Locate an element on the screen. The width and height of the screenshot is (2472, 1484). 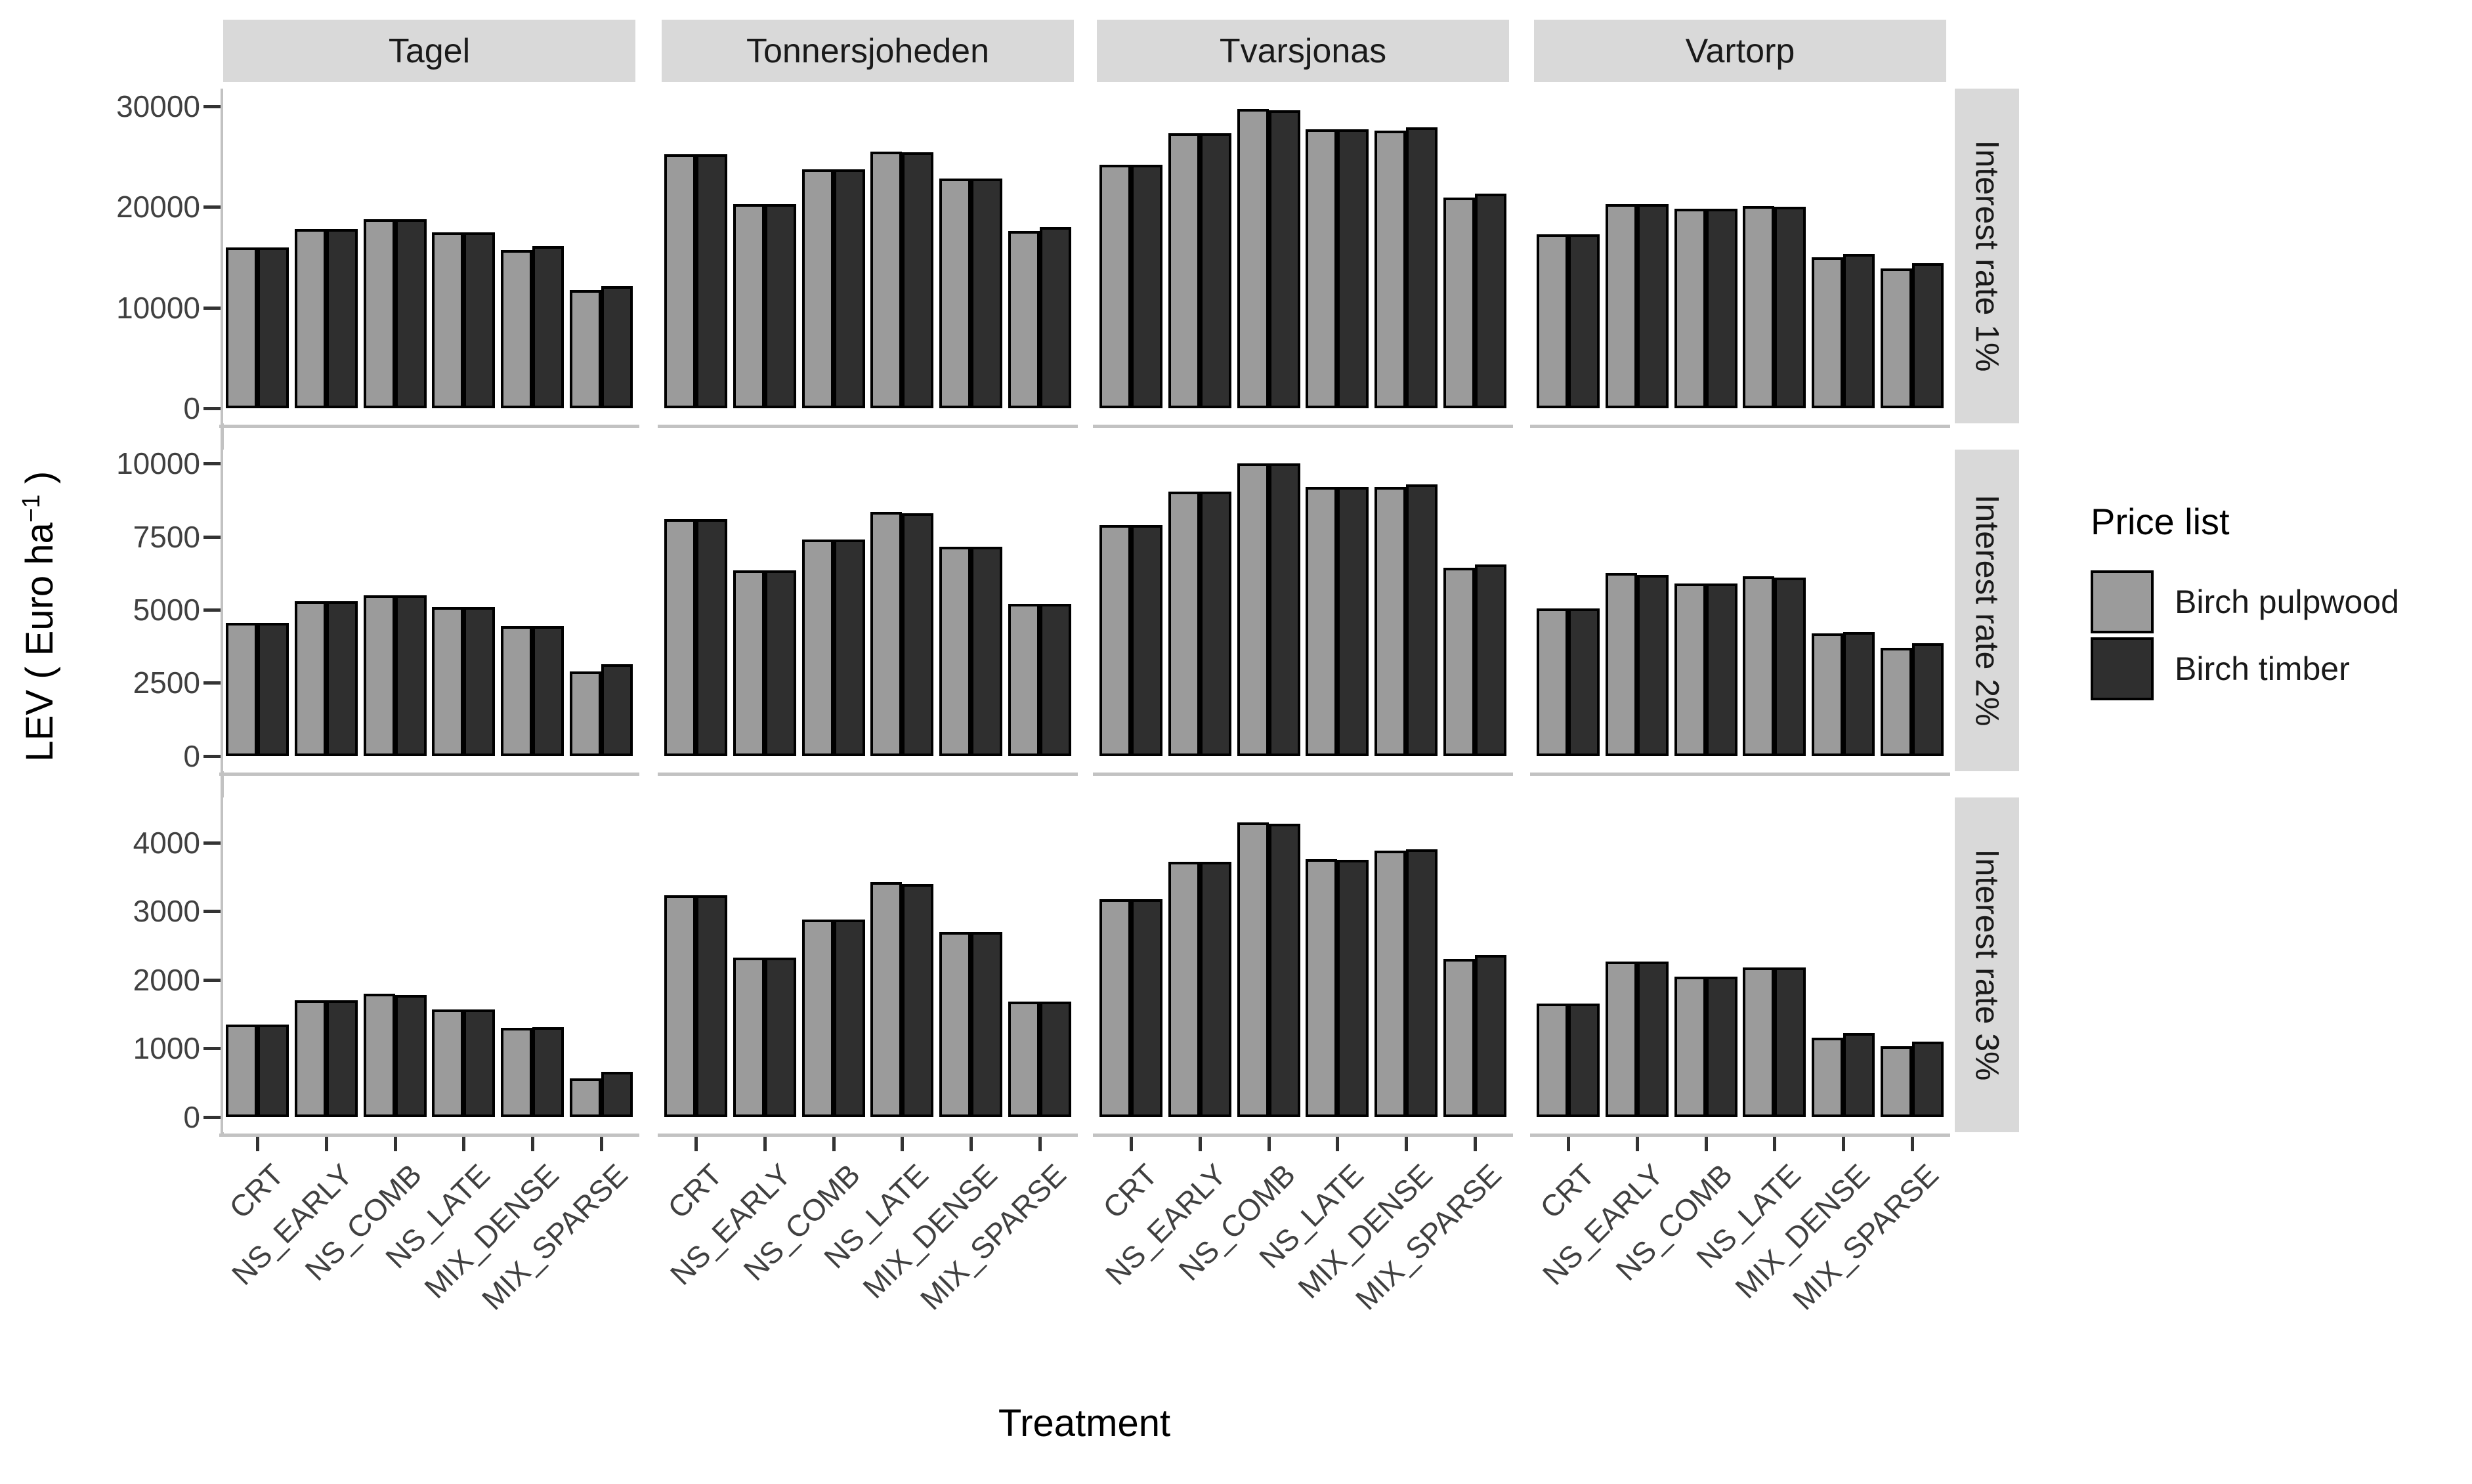
facet-row-strip-2: Interest rate 2% is located at coordinates (1987, 610).